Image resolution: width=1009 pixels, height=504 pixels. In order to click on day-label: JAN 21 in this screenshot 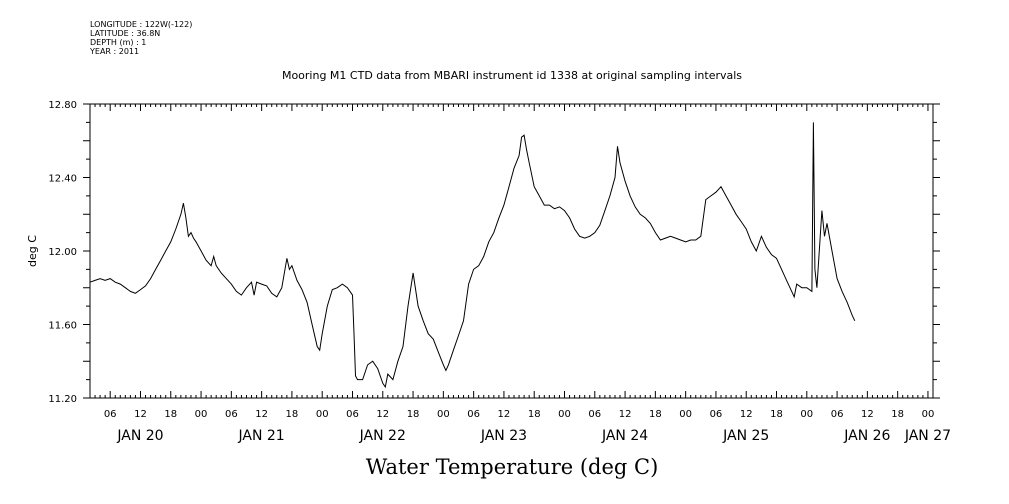, I will do `click(261, 436)`.